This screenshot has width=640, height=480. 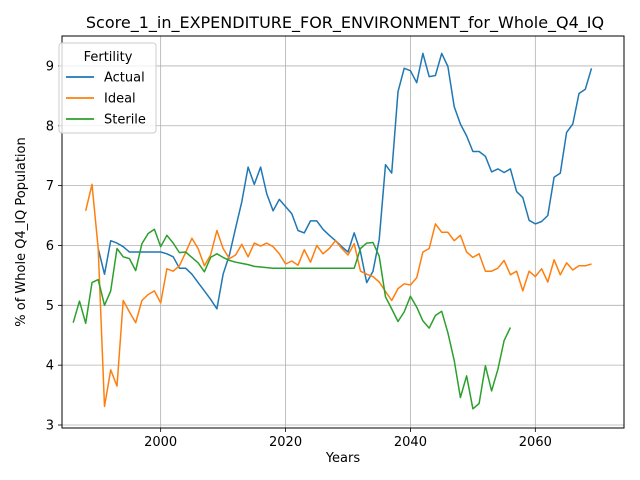 I want to click on y-tick-label: 3, so click(x=50, y=426).